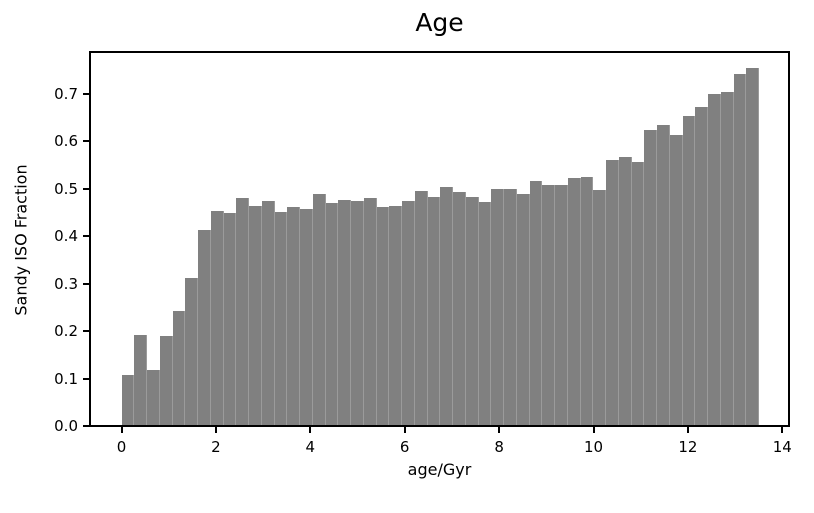 This screenshot has width=814, height=513. Describe the element at coordinates (66, 93) in the screenshot. I see `y-tick-label: 0.7` at that location.